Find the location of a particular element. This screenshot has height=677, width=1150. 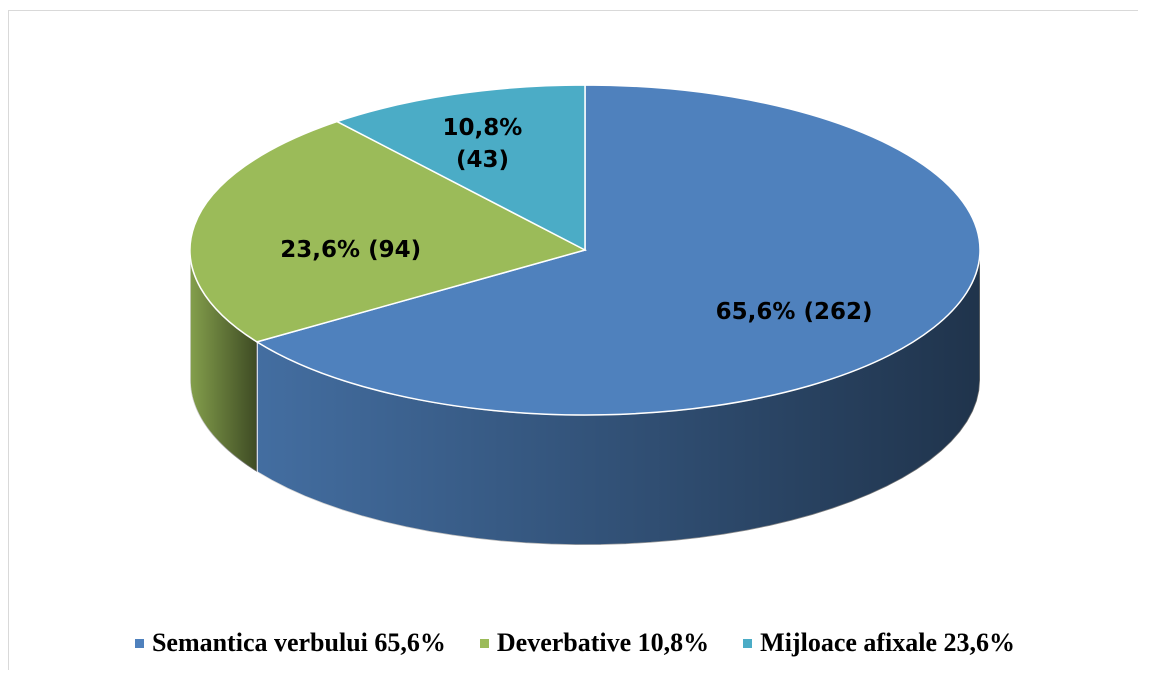

data-label: 10,8% (43) is located at coordinates (482, 143).